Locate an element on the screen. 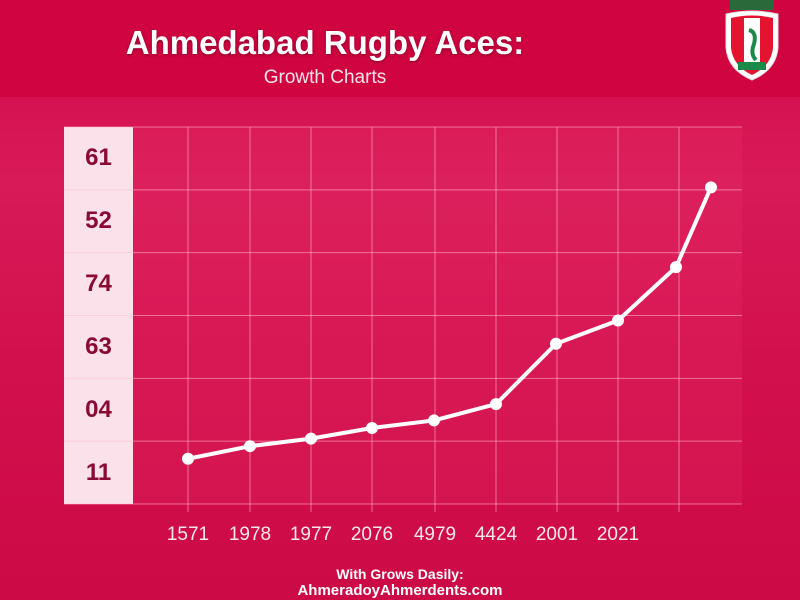 This screenshot has width=800, height=600. y-tick-label: 52 is located at coordinates (98, 221).